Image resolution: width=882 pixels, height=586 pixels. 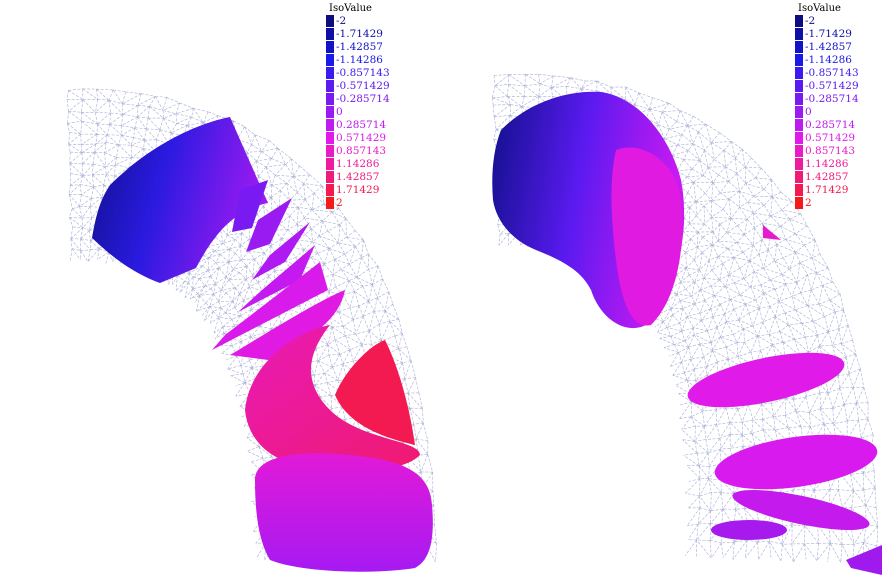 What do you see at coordinates (827, 59) in the screenshot?
I see `legend-entry: -1.14286` at bounding box center [827, 59].